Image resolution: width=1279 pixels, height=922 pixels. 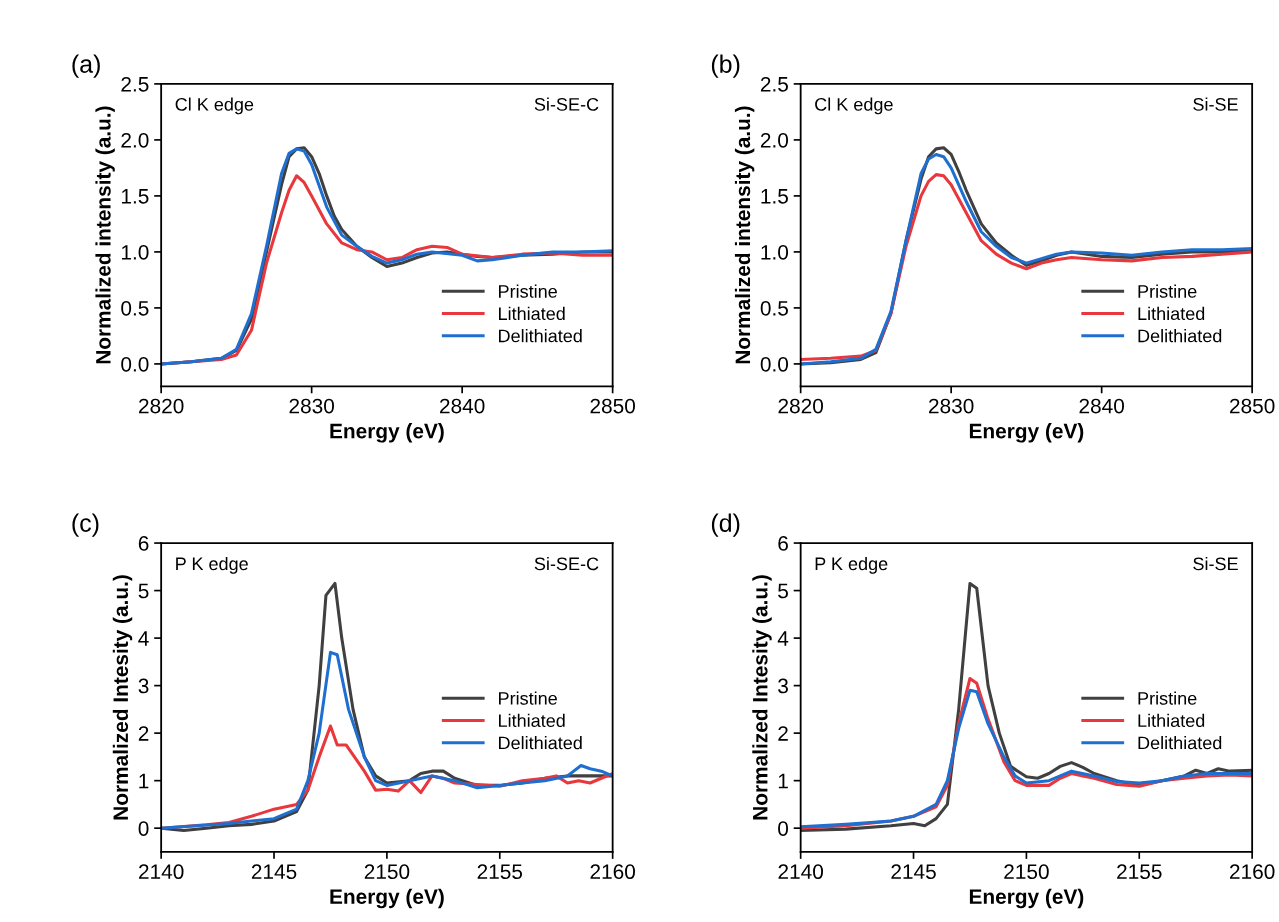 I want to click on text: (a), so click(x=86, y=66).